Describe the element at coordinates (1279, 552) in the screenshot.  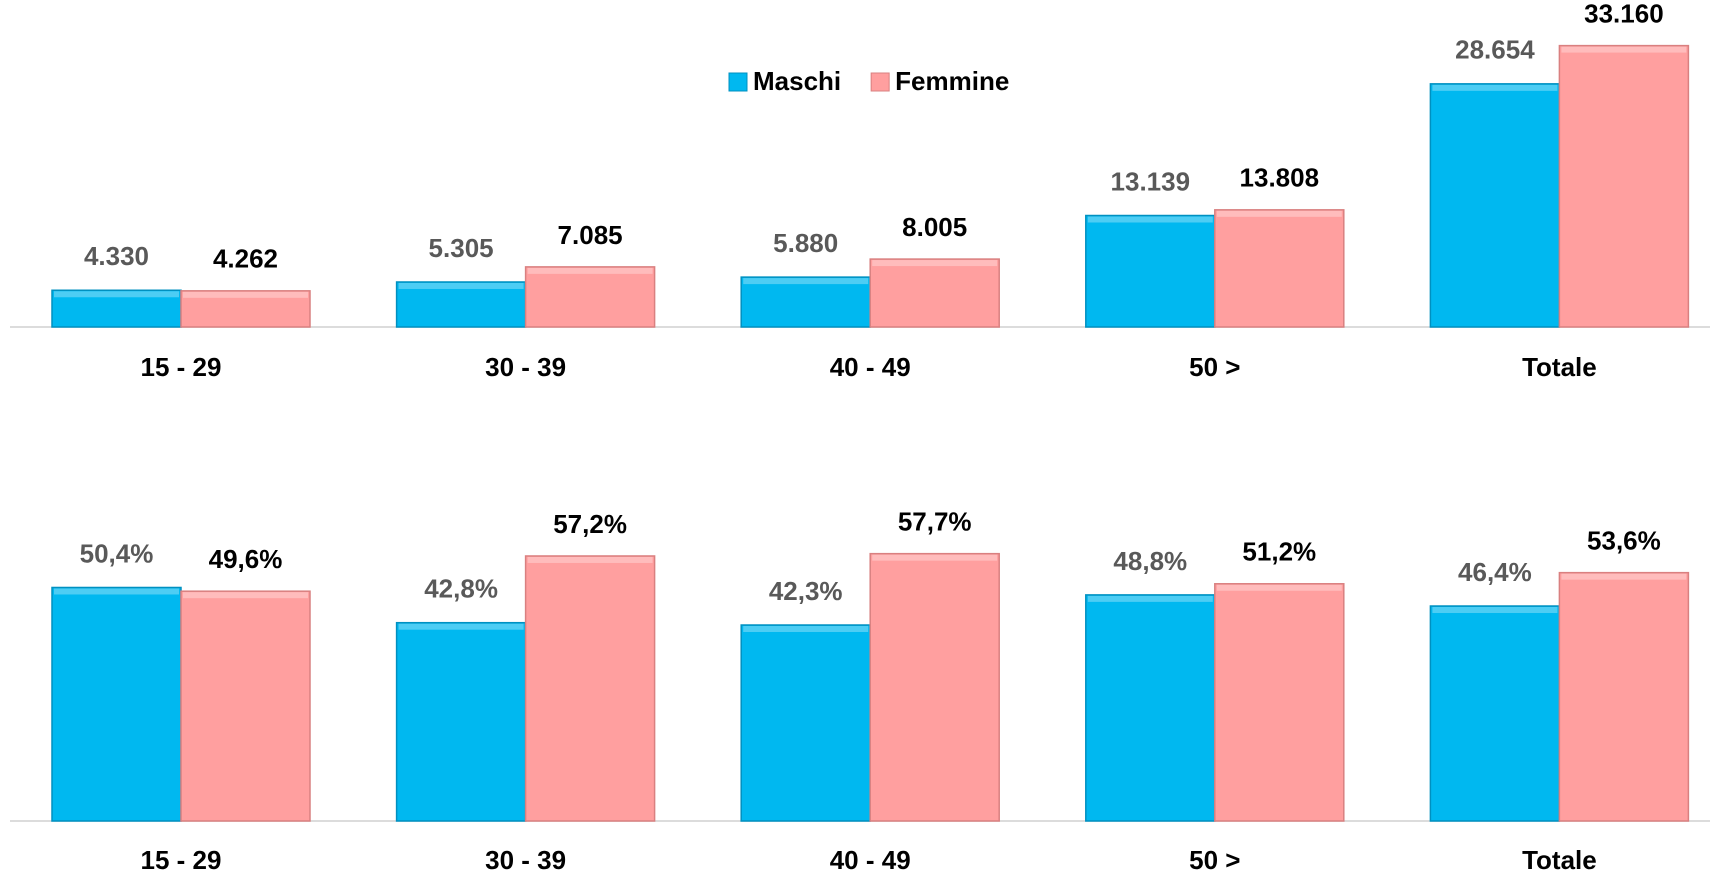
I see `value-label: 51,2%` at that location.